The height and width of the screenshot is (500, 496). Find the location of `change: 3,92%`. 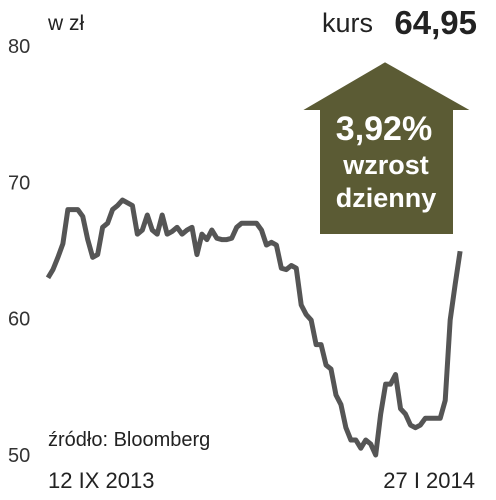

change: 3,92% is located at coordinates (384, 129).